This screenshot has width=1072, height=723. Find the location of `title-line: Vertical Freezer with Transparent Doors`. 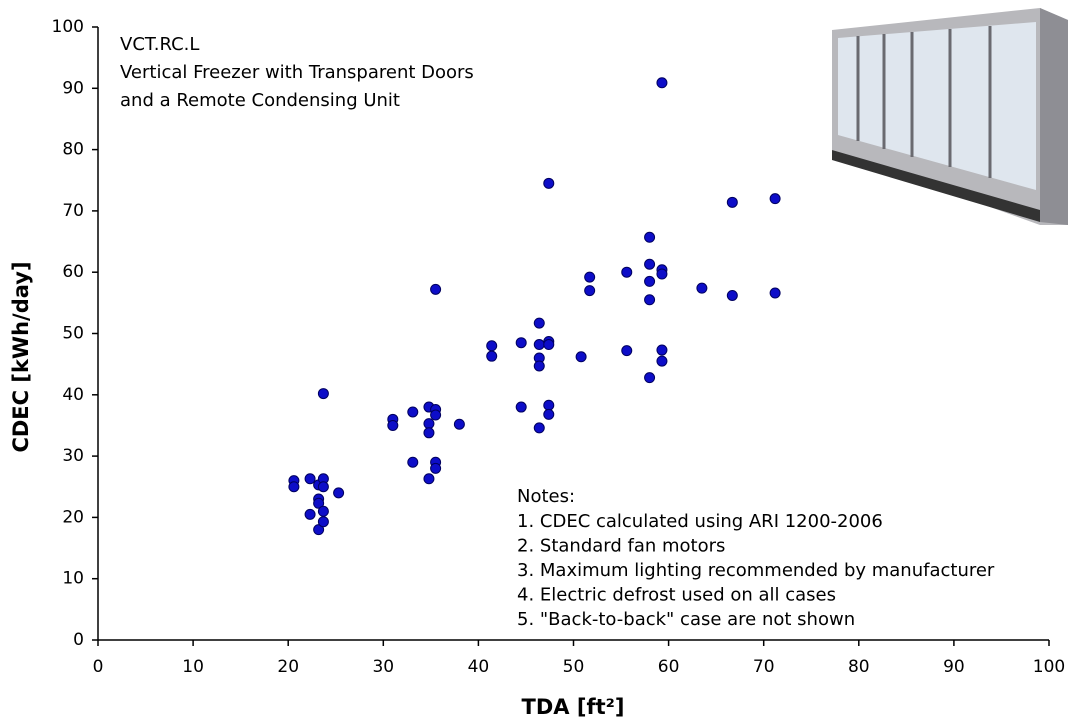

title-line: Vertical Freezer with Transparent Doors is located at coordinates (297, 72).